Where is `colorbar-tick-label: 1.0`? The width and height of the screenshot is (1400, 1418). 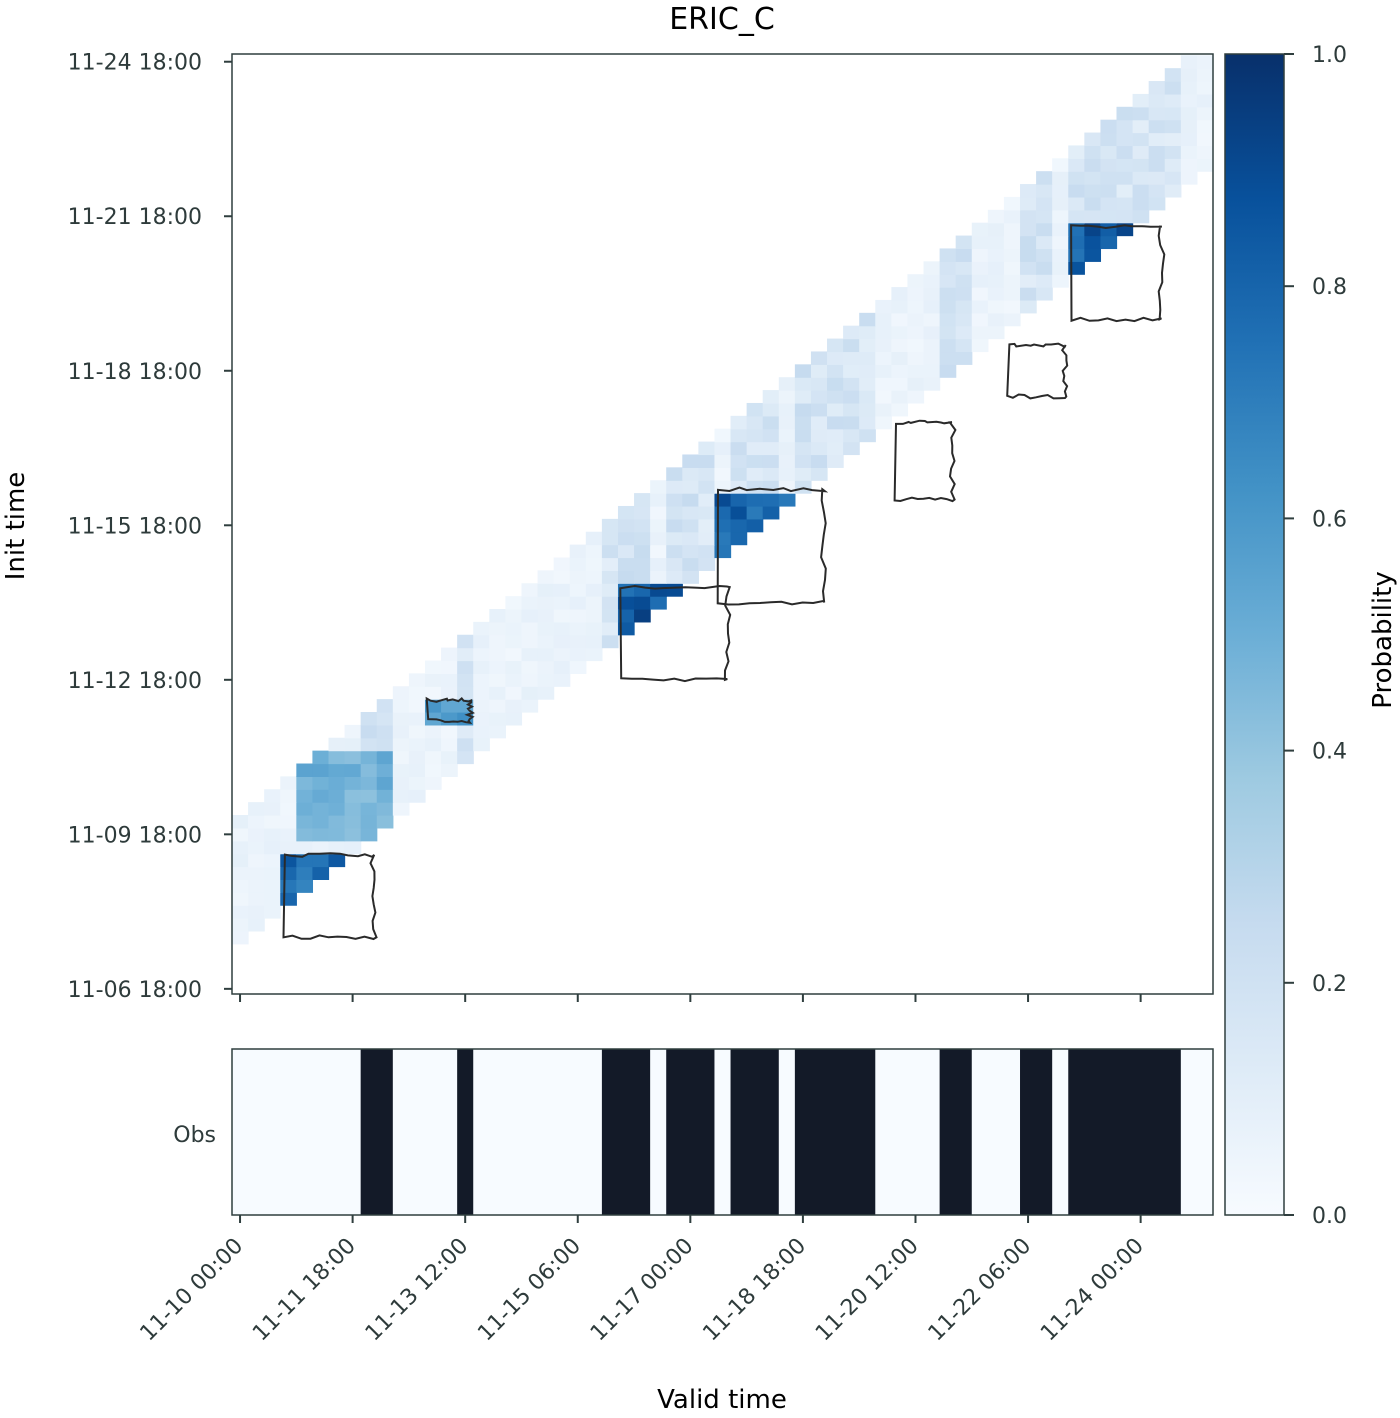
colorbar-tick-label: 1.0 is located at coordinates (1329, 55).